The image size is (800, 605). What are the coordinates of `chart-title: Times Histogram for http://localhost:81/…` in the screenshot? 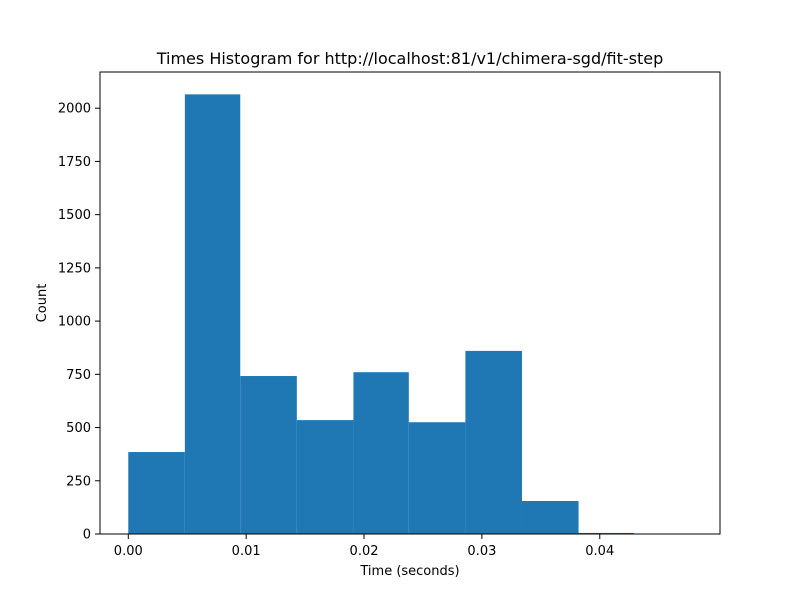 It's located at (410, 58).